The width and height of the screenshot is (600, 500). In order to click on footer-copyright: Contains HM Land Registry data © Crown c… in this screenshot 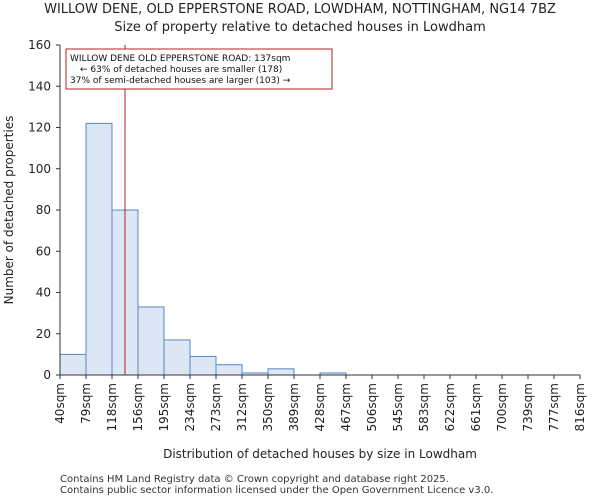, I will do `click(254, 479)`.